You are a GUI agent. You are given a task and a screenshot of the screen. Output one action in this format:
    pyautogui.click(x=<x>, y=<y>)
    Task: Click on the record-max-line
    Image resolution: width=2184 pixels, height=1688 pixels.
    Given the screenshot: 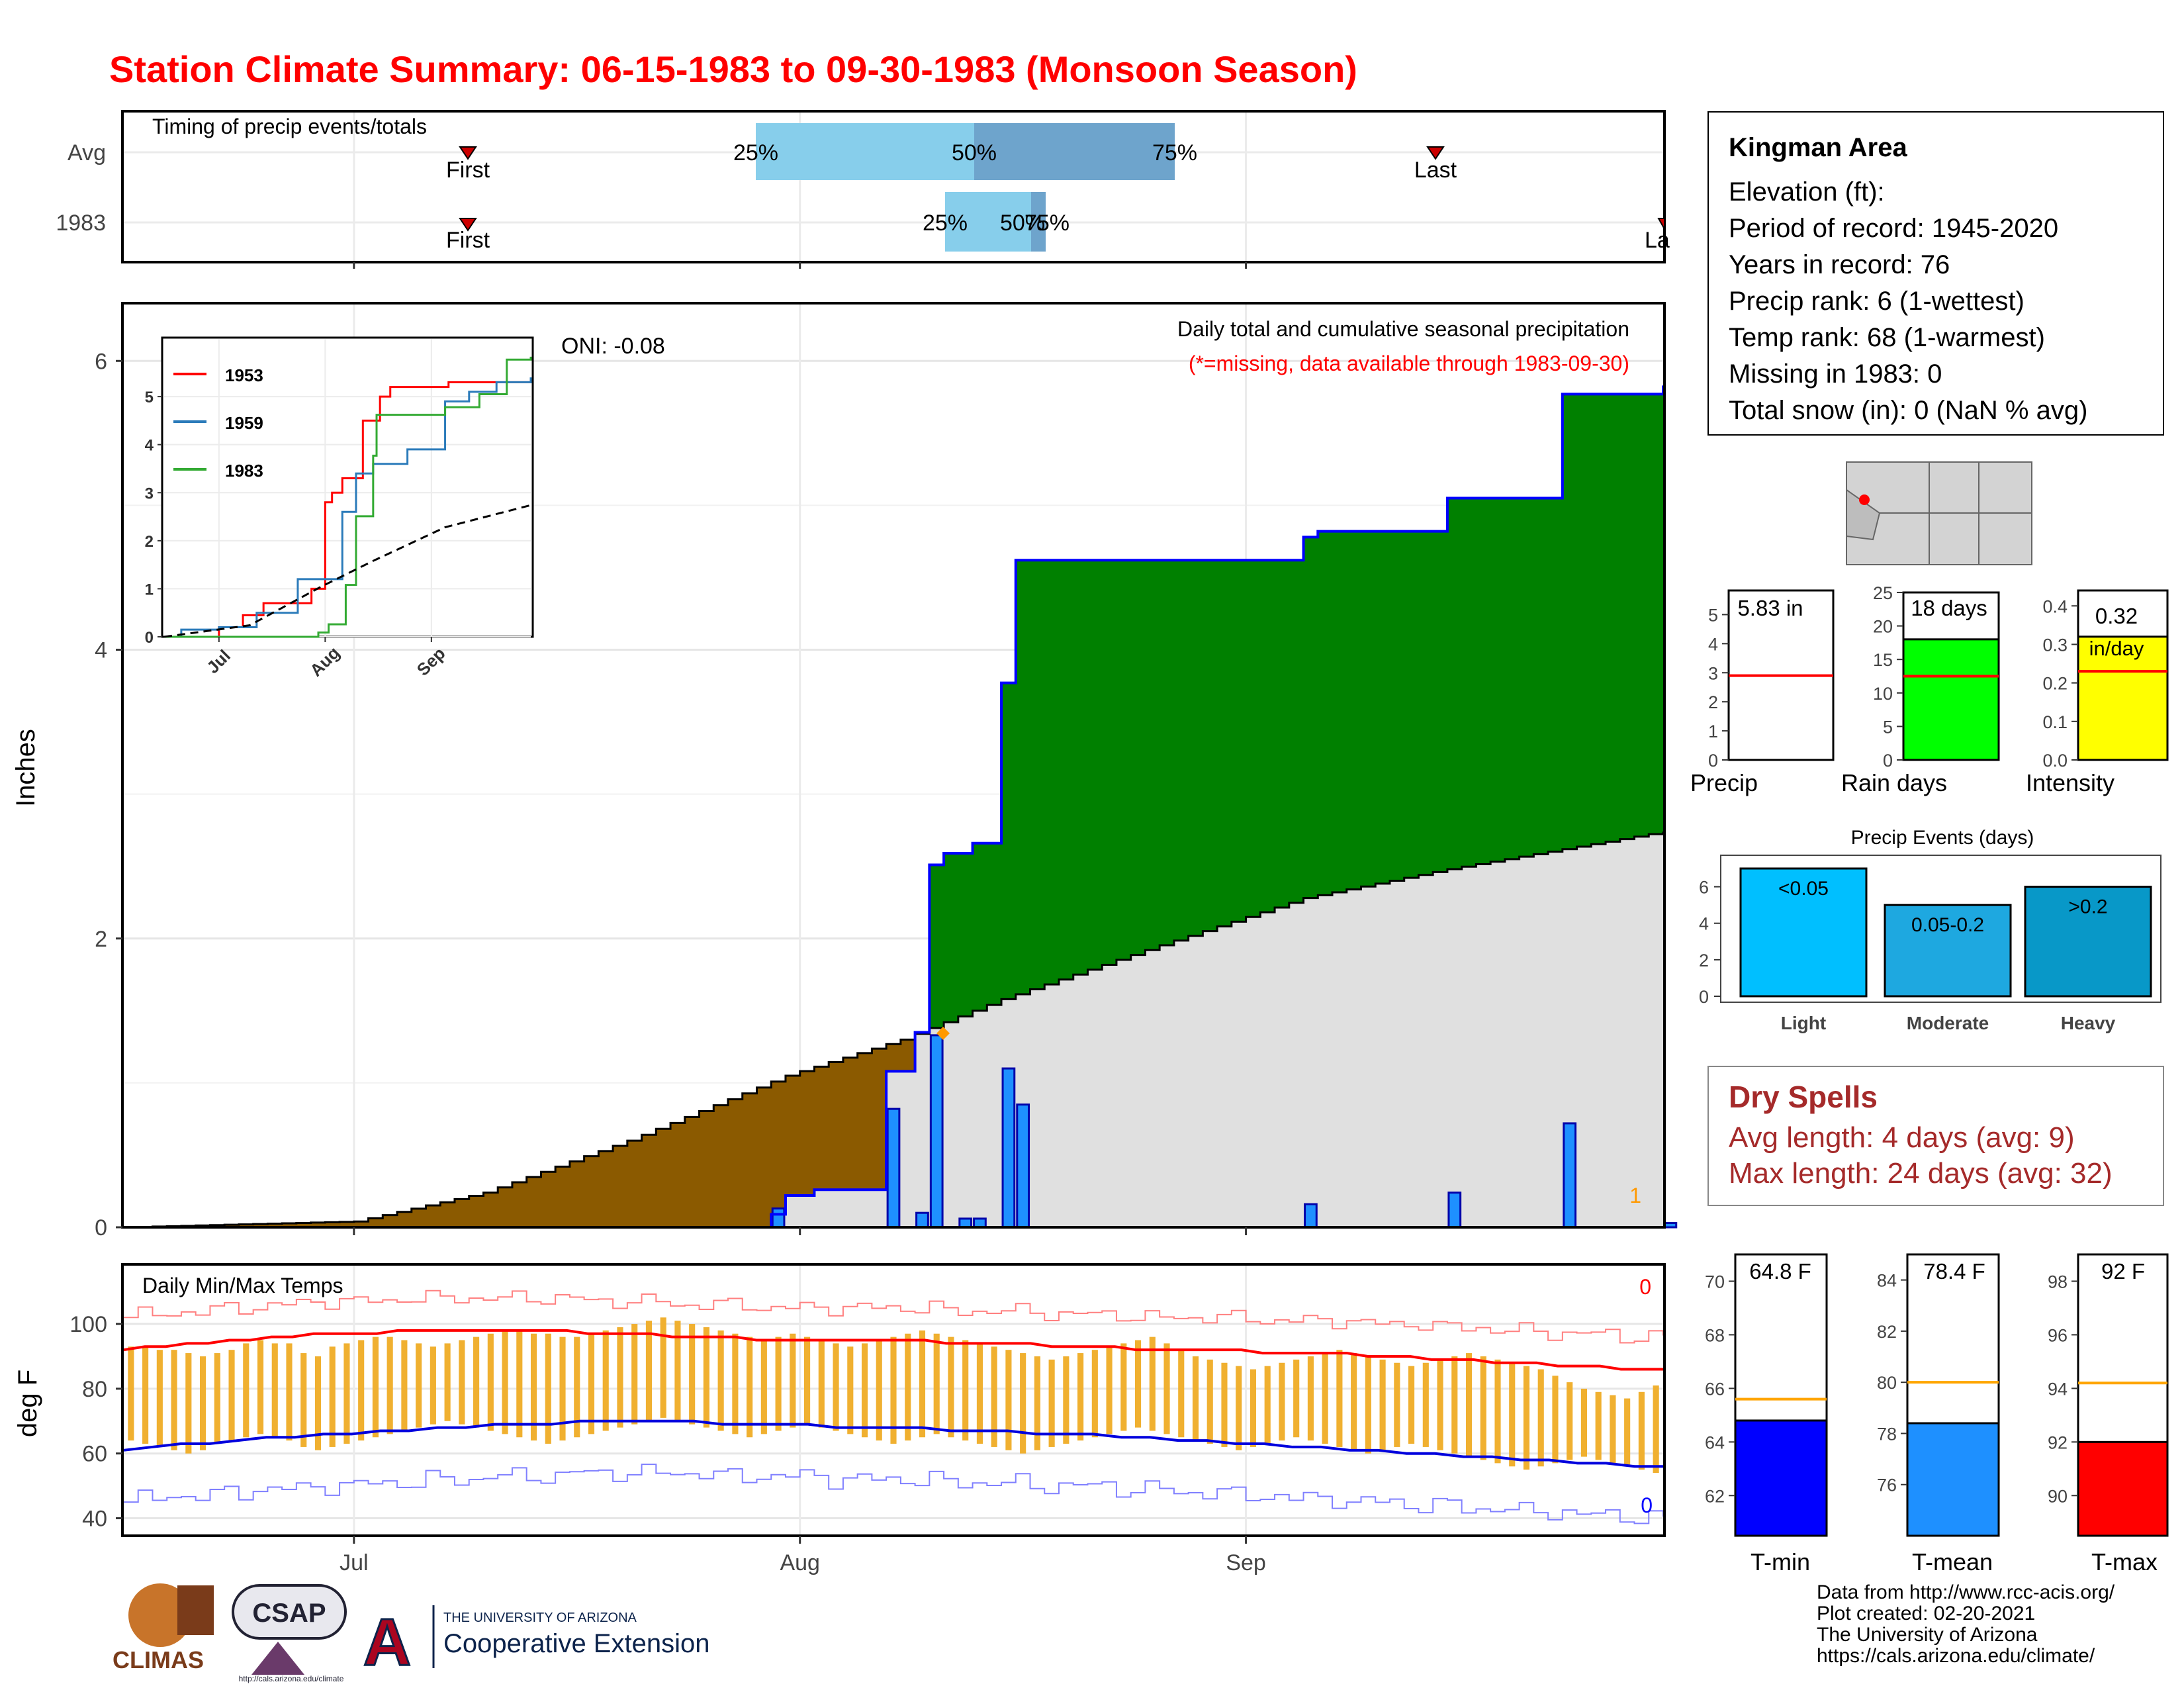 What is the action you would take?
    pyautogui.click(x=894, y=1316)
    